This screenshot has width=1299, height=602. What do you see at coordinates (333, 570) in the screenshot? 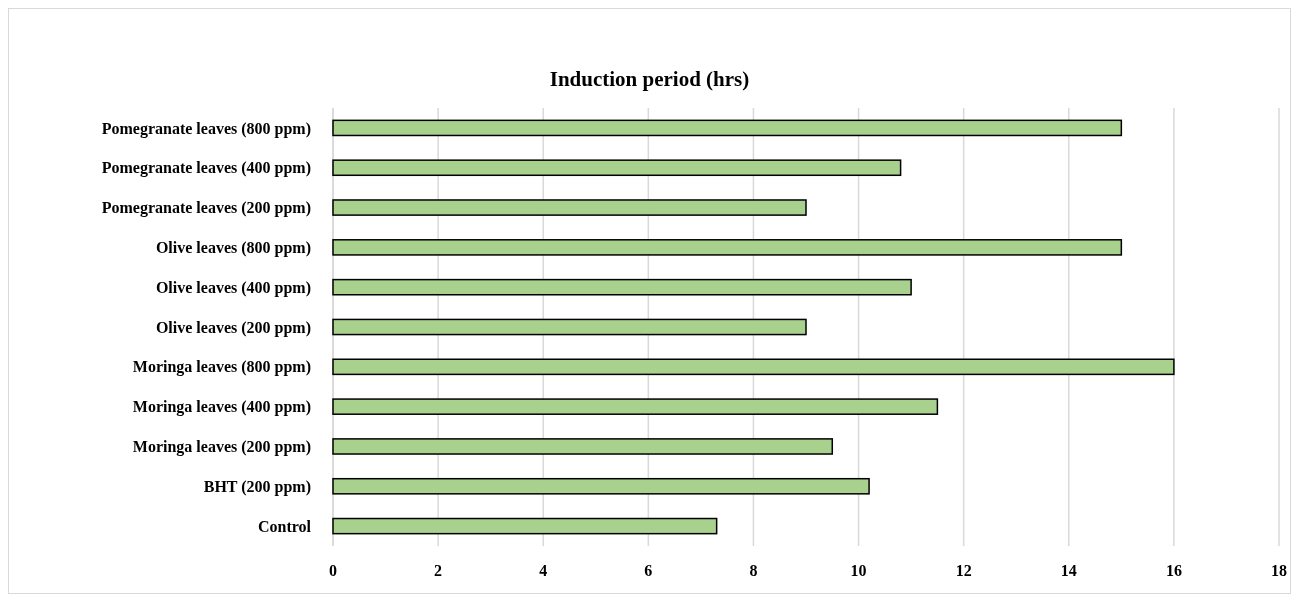
I see `x-tick-label: 0` at bounding box center [333, 570].